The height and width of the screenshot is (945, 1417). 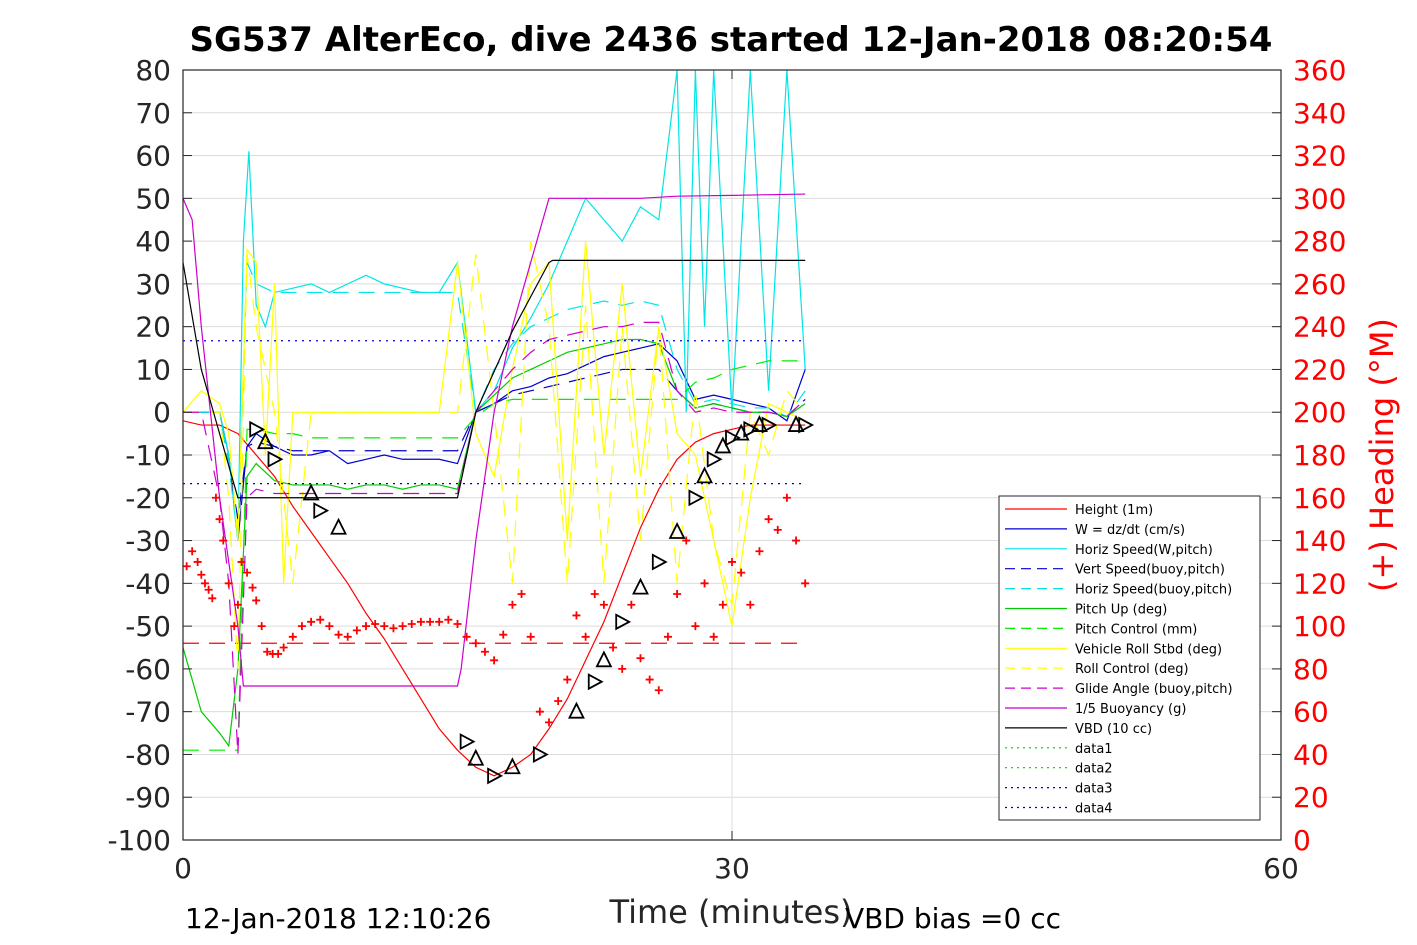 What do you see at coordinates (153, 327) in the screenshot?
I see `y-tick-label: 20` at bounding box center [153, 327].